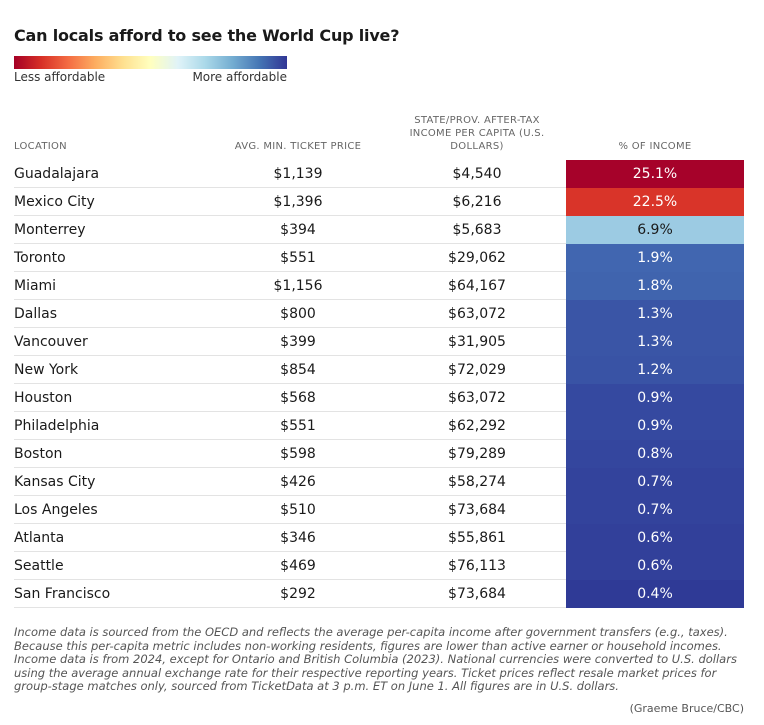  What do you see at coordinates (298, 454) in the screenshot?
I see `ticket-price-cell: $598` at bounding box center [298, 454].